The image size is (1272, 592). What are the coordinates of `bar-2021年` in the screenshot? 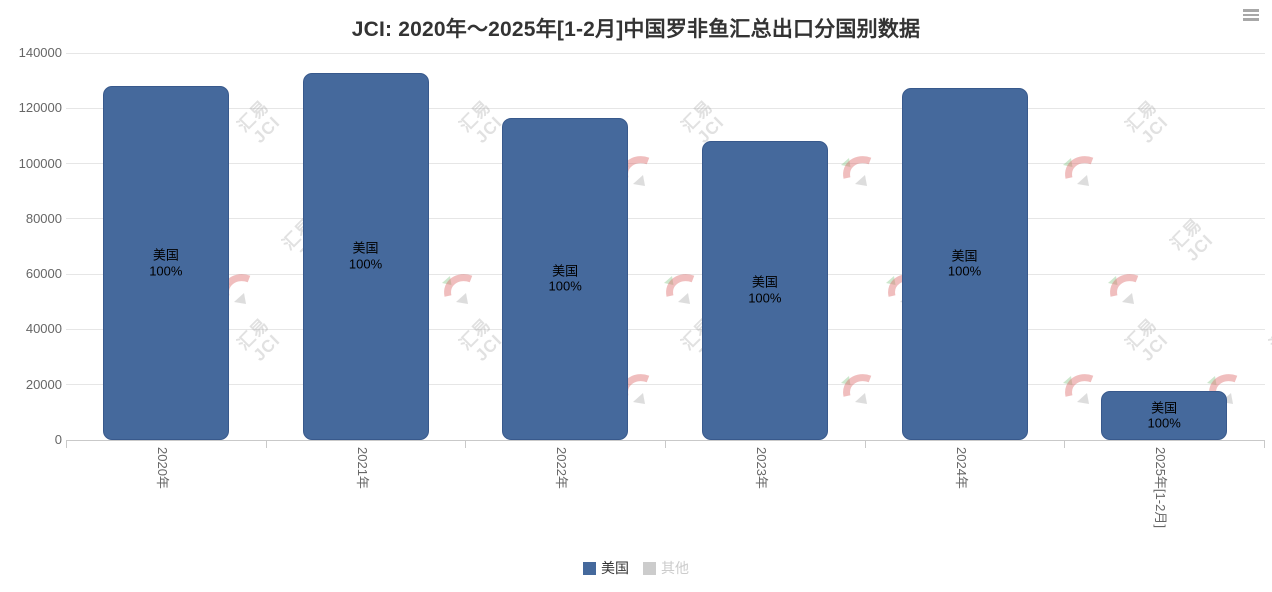 It's located at (365, 256).